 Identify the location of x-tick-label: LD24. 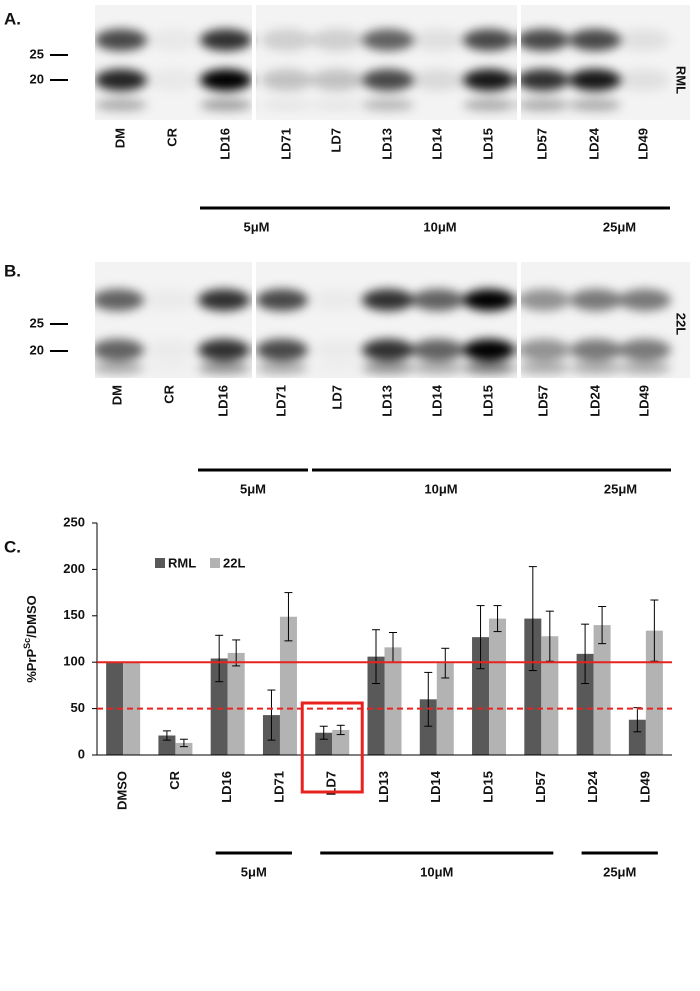
(592, 786).